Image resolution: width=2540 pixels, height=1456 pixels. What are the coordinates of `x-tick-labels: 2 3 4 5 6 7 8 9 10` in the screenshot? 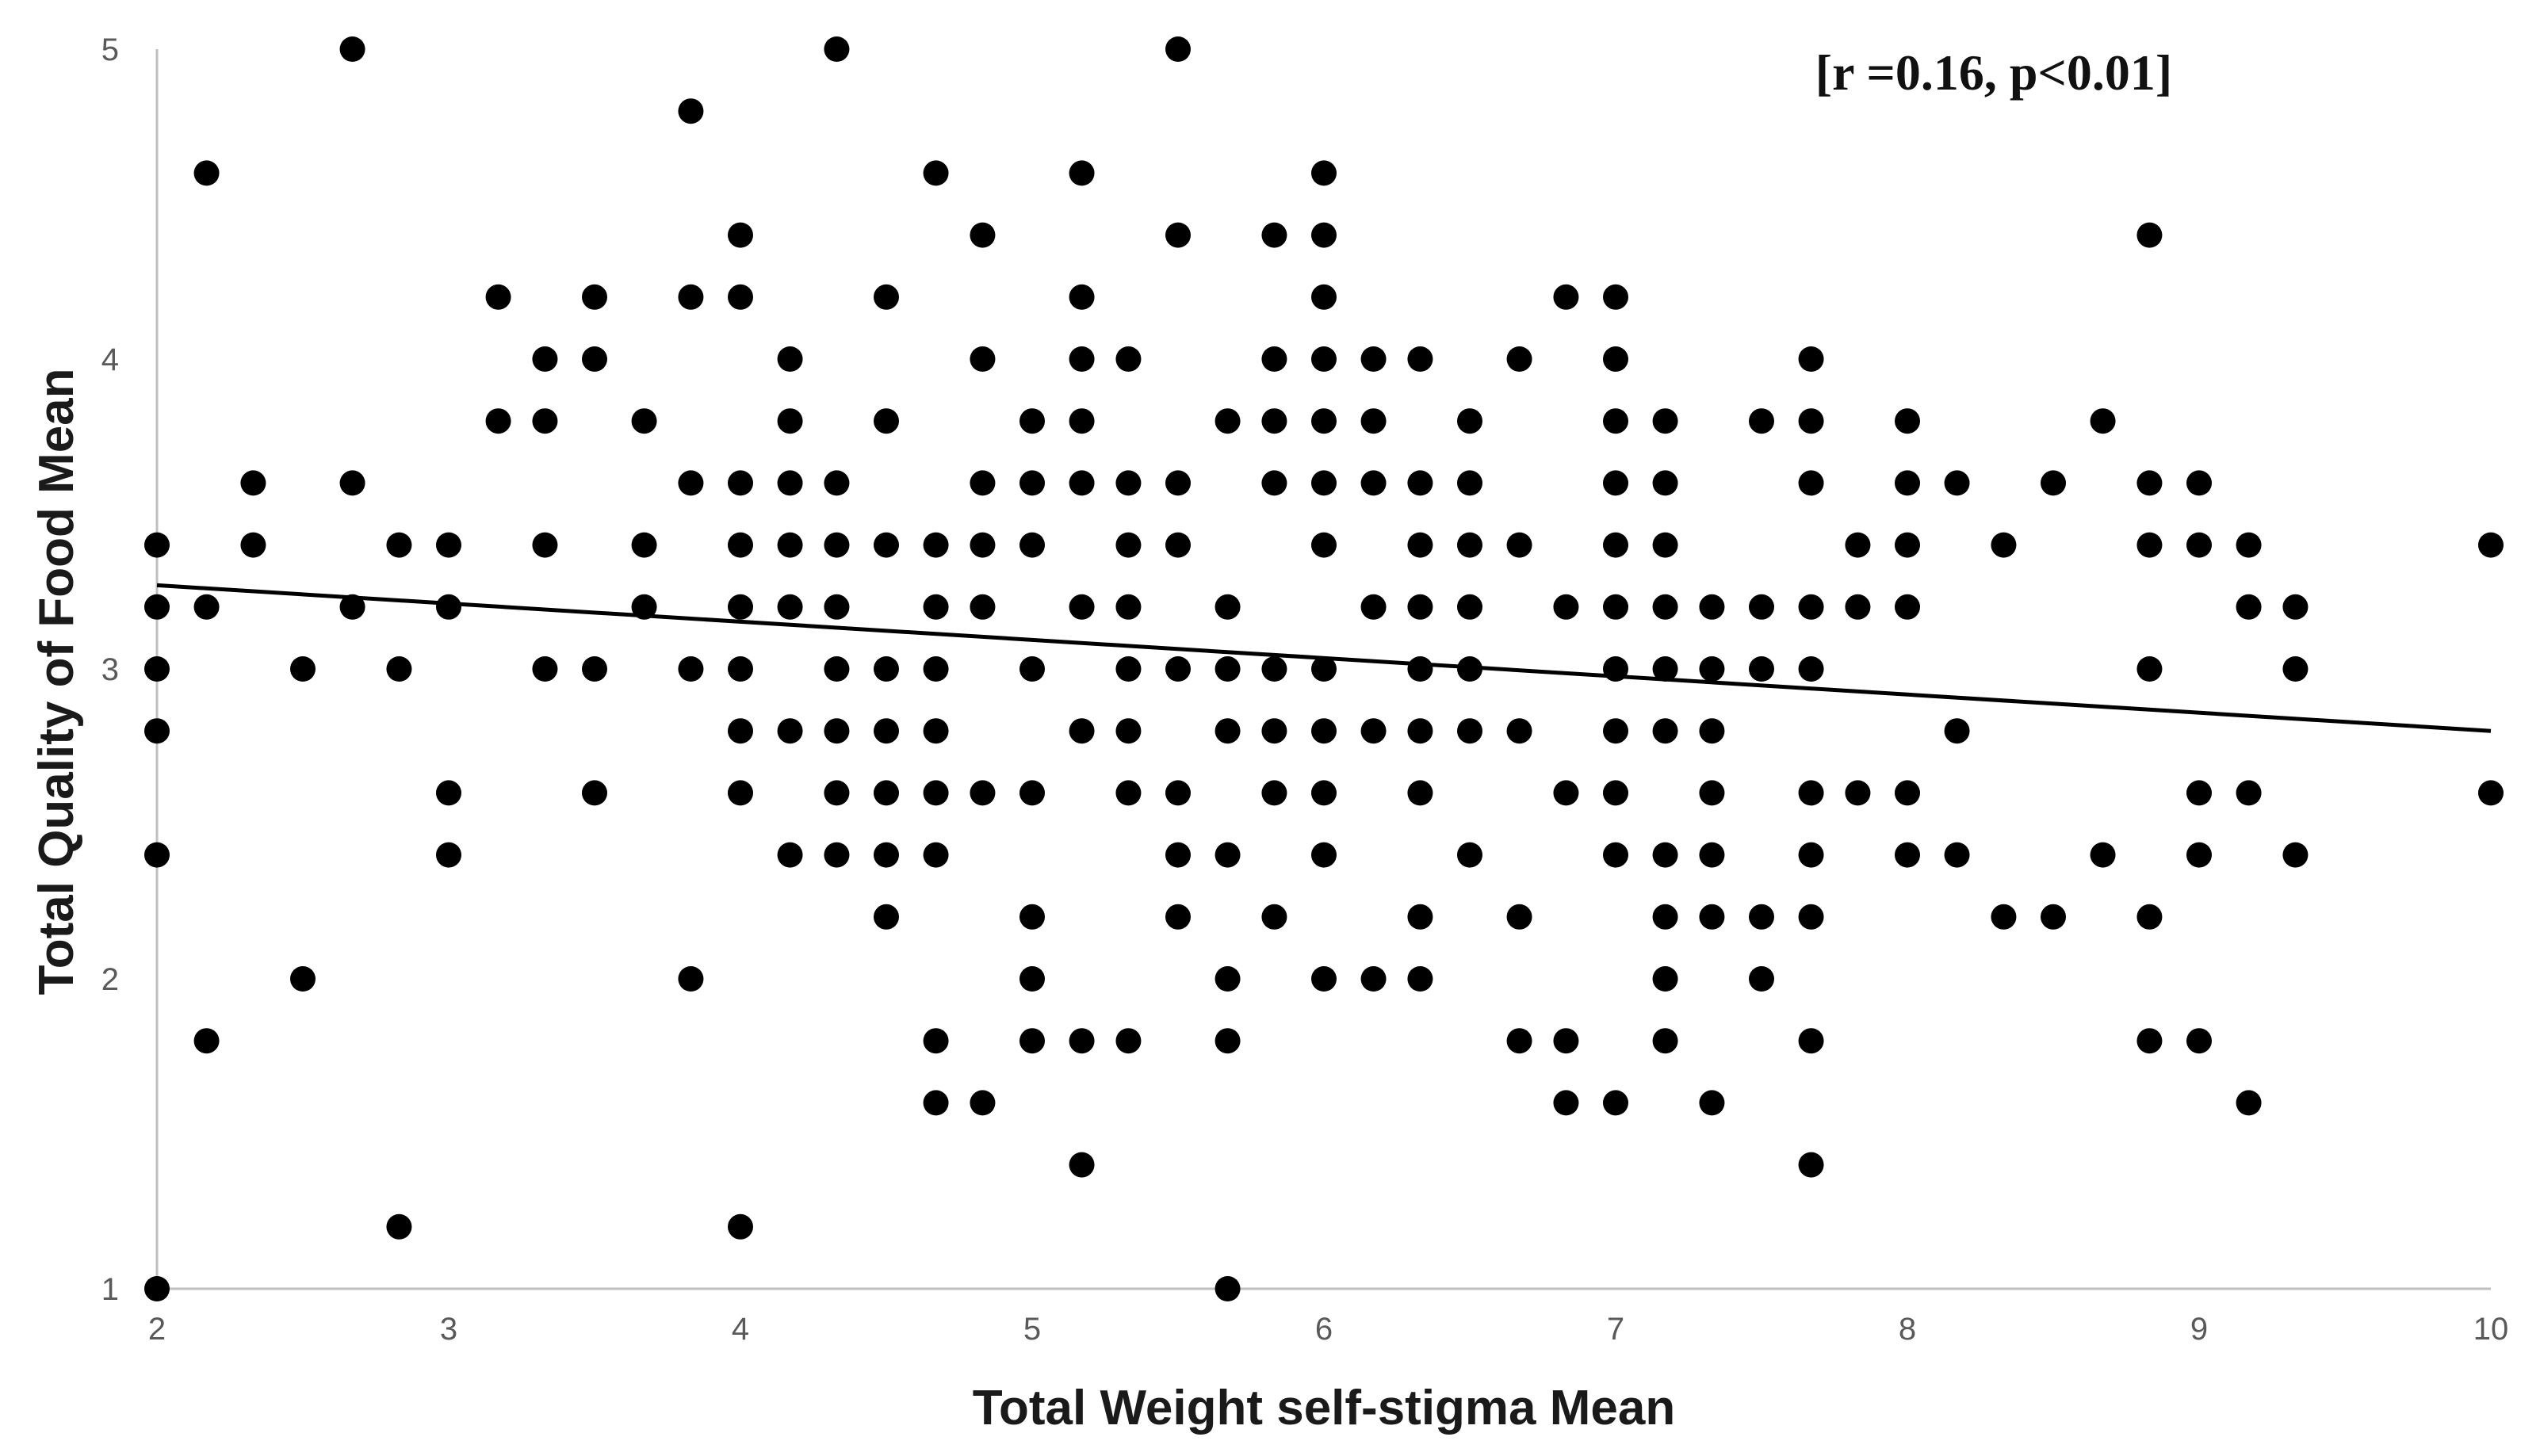 It's located at (1328, 1329).